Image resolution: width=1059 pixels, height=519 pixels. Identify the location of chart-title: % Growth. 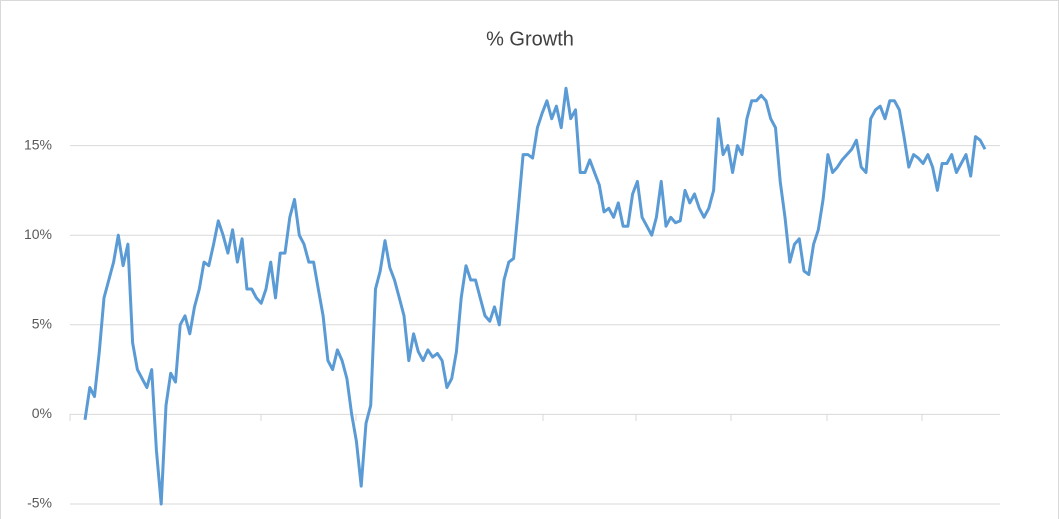
(530, 39).